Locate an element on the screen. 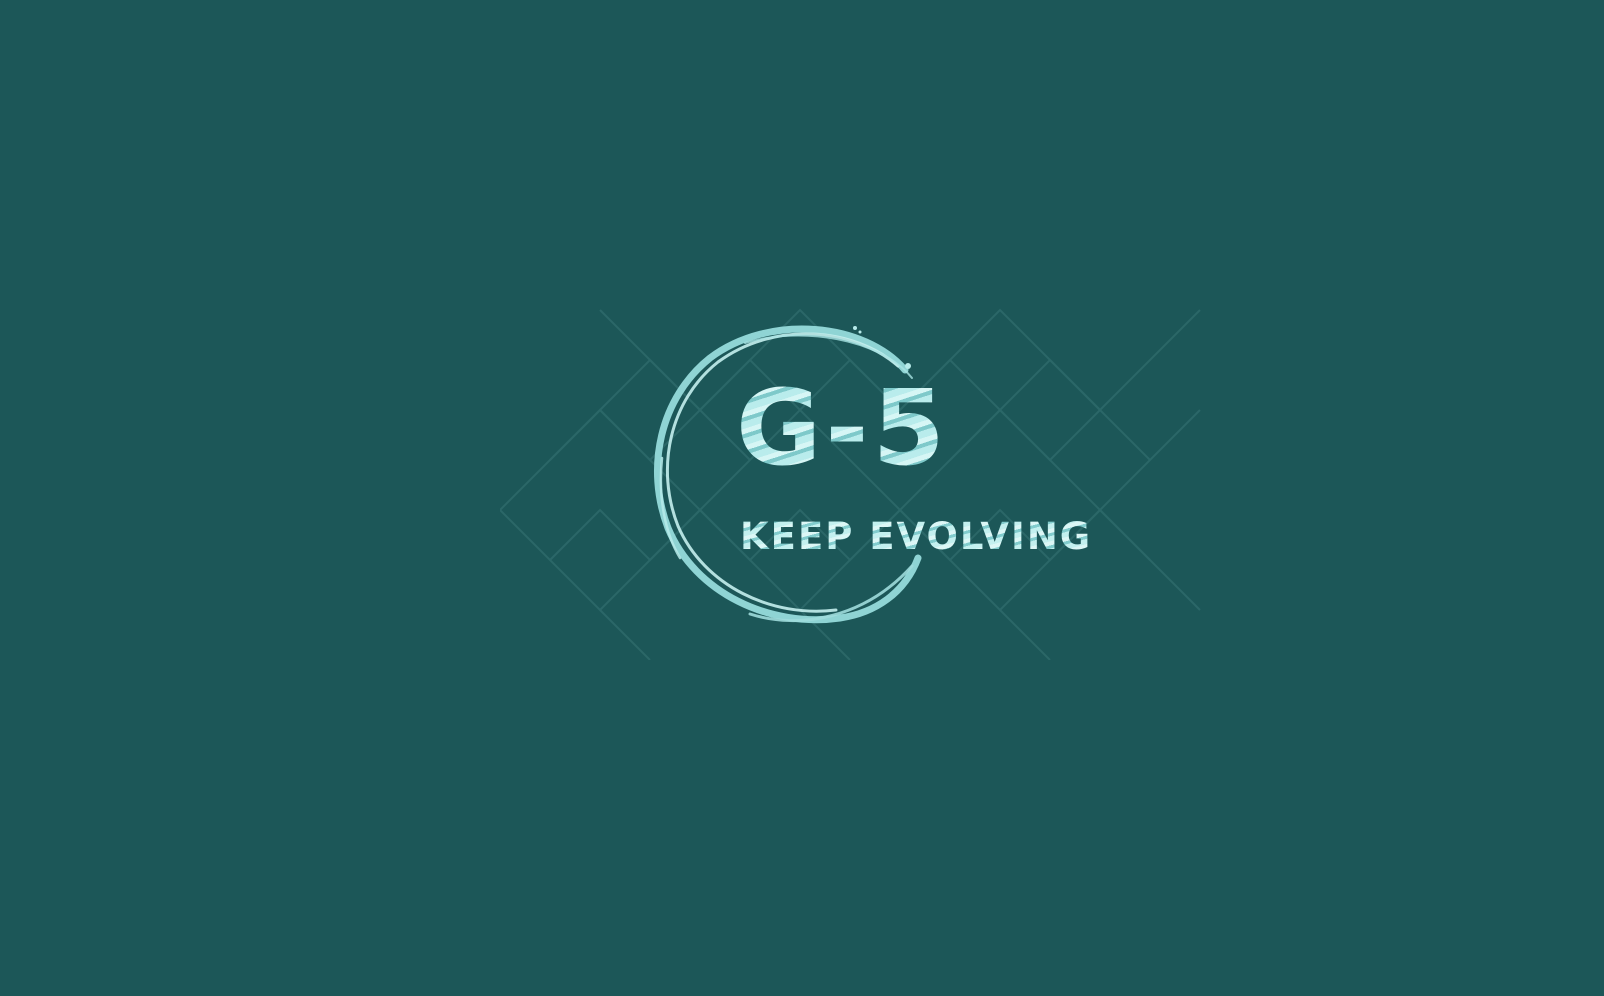  brush-circle-icon is located at coordinates (788, 474).